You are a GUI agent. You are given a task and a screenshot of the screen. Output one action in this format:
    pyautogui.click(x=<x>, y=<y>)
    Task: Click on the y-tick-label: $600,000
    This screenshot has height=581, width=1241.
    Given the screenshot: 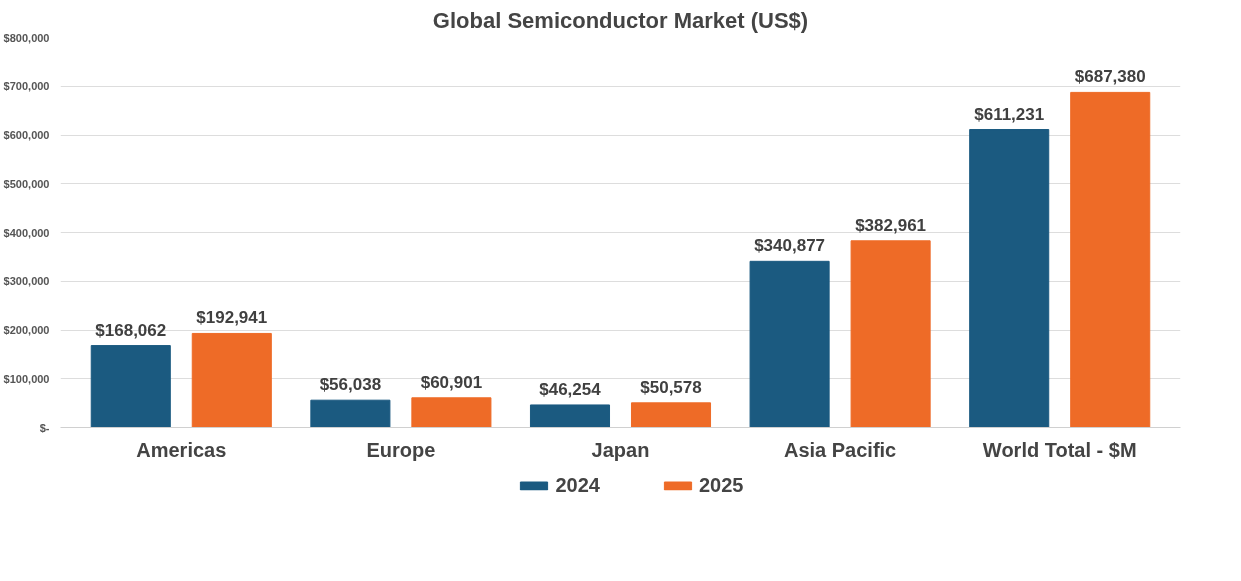 What is the action you would take?
    pyautogui.click(x=26, y=135)
    